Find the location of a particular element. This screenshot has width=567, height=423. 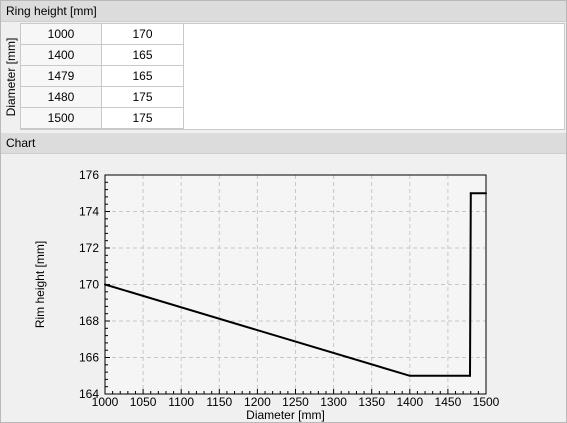

diameter-row-header: Diameter [mm] is located at coordinates (11, 76).